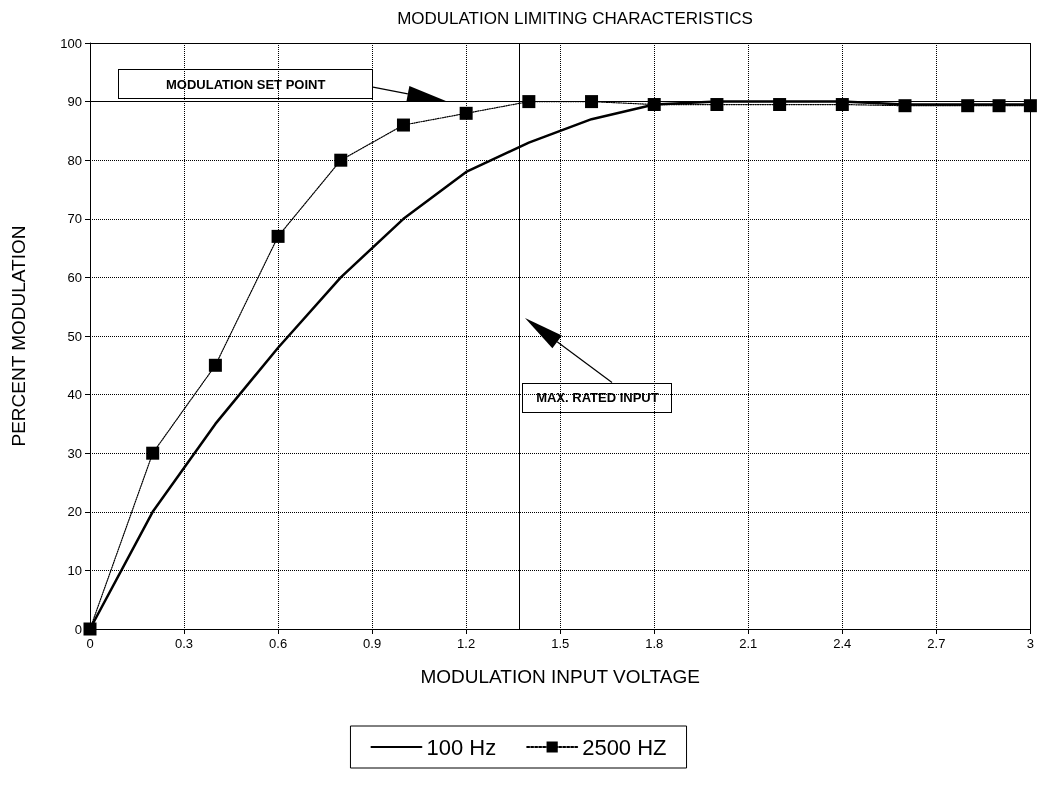 This screenshot has height=793, width=1037. I want to click on y-tick-label: 60, so click(74, 277).